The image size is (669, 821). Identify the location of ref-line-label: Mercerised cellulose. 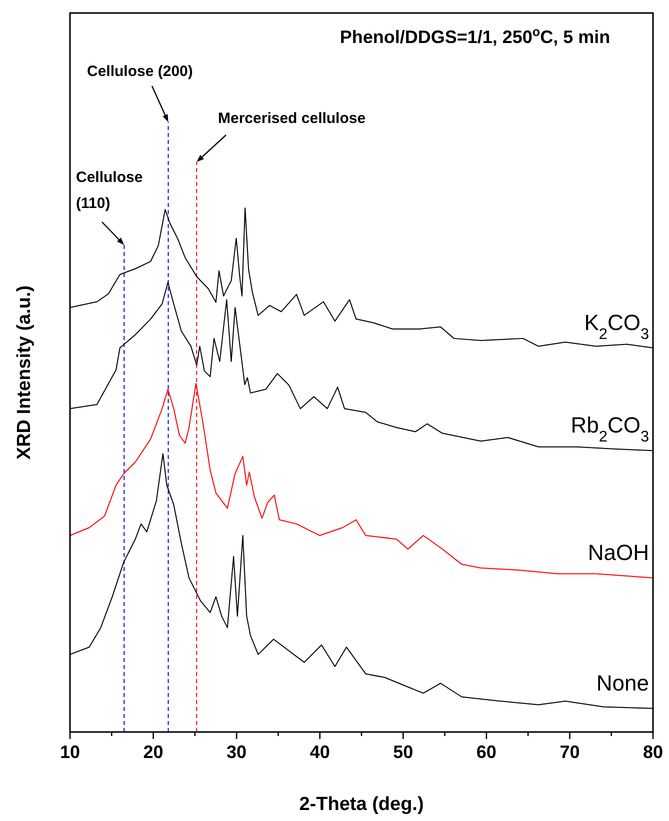
(292, 118).